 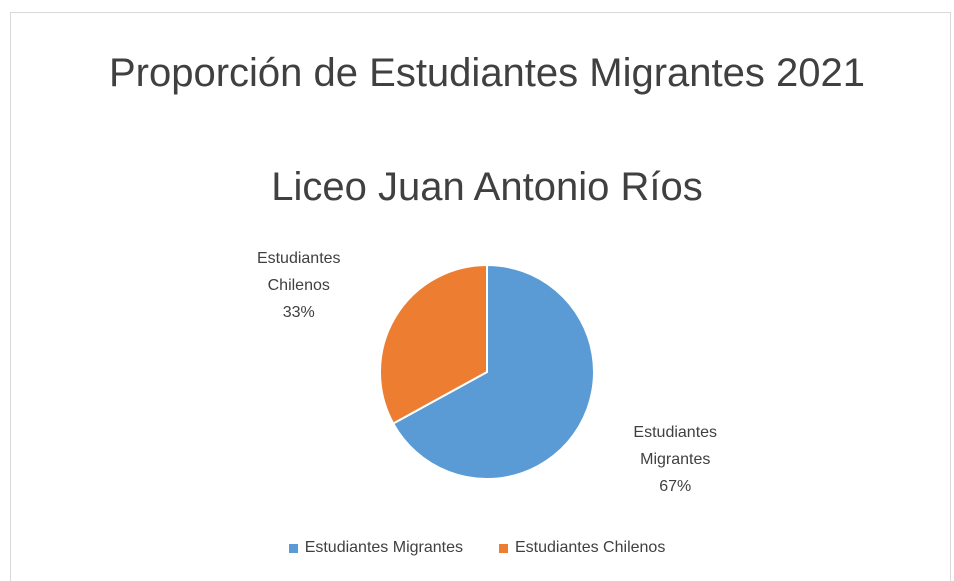 I want to click on legend-label: Estudiantes Chilenos, so click(x=590, y=547).